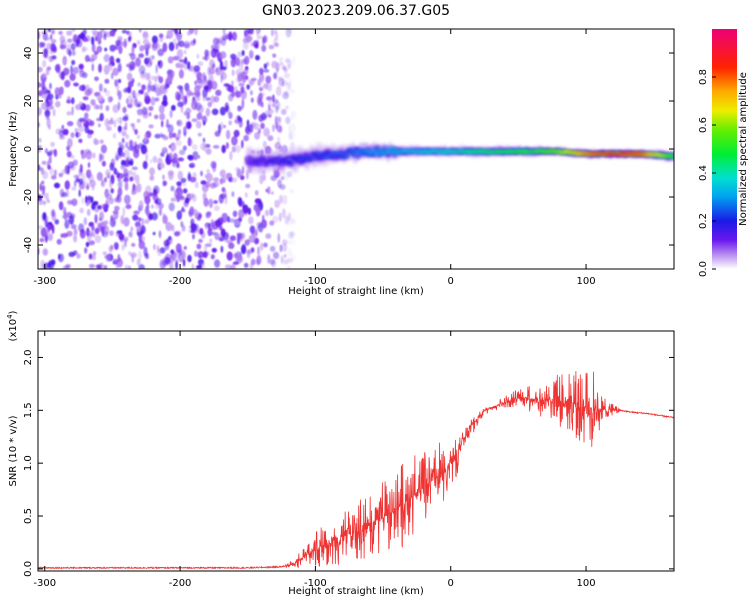 Image resolution: width=750 pixels, height=600 pixels. I want to click on x-tick-label: -300, so click(44, 281).